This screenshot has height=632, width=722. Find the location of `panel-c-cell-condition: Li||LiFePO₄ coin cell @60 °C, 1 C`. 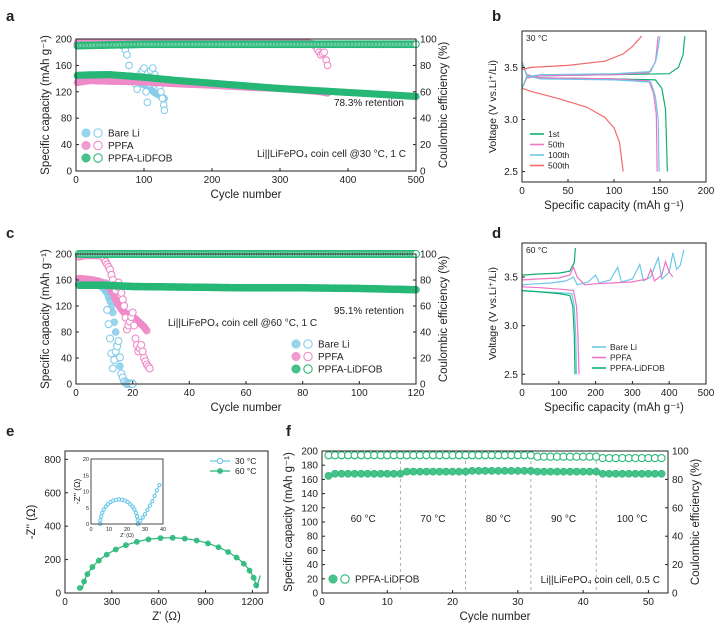

panel-c-cell-condition: Li||LiFePO₄ coin cell @60 °C, 1 C is located at coordinates (242, 323).